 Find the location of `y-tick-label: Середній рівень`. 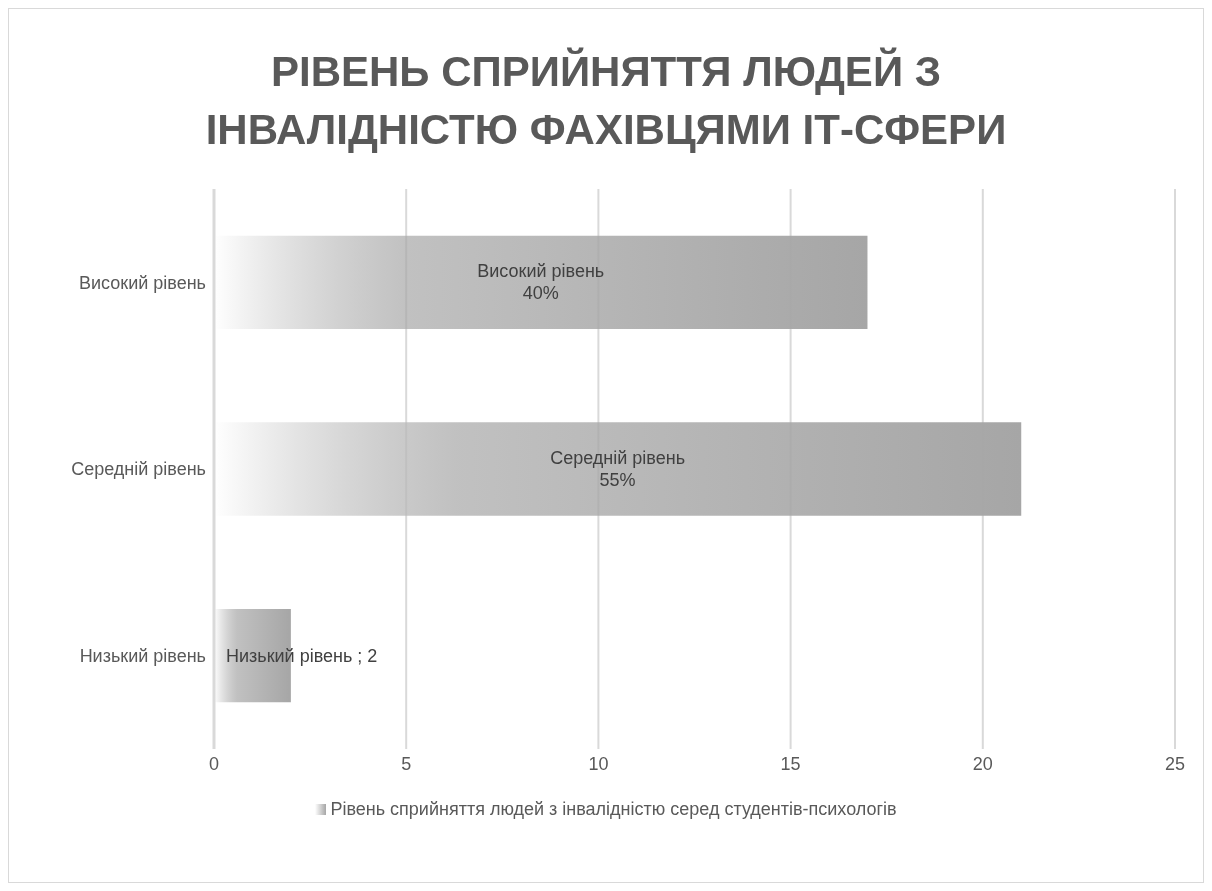

y-tick-label: Середній рівень is located at coordinates (138, 469).